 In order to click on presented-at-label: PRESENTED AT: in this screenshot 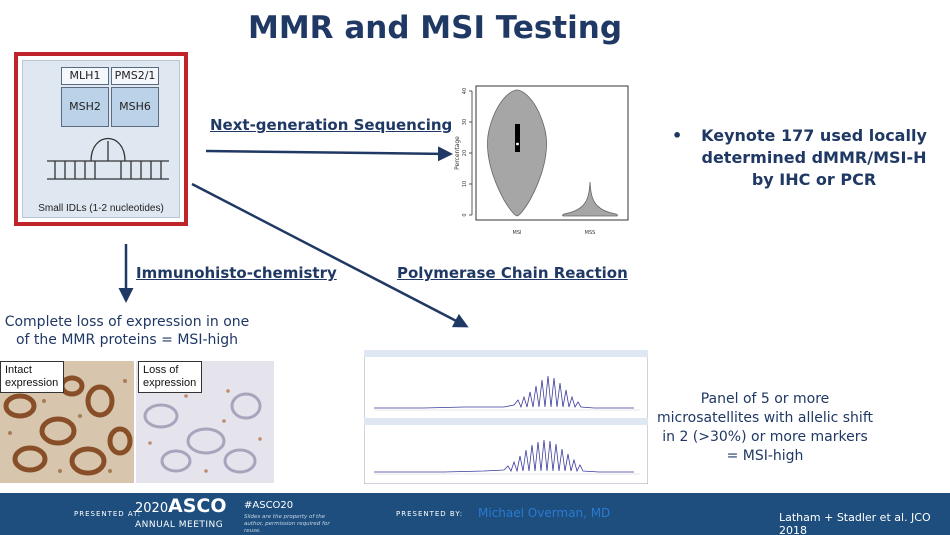, I will do `click(108, 514)`.